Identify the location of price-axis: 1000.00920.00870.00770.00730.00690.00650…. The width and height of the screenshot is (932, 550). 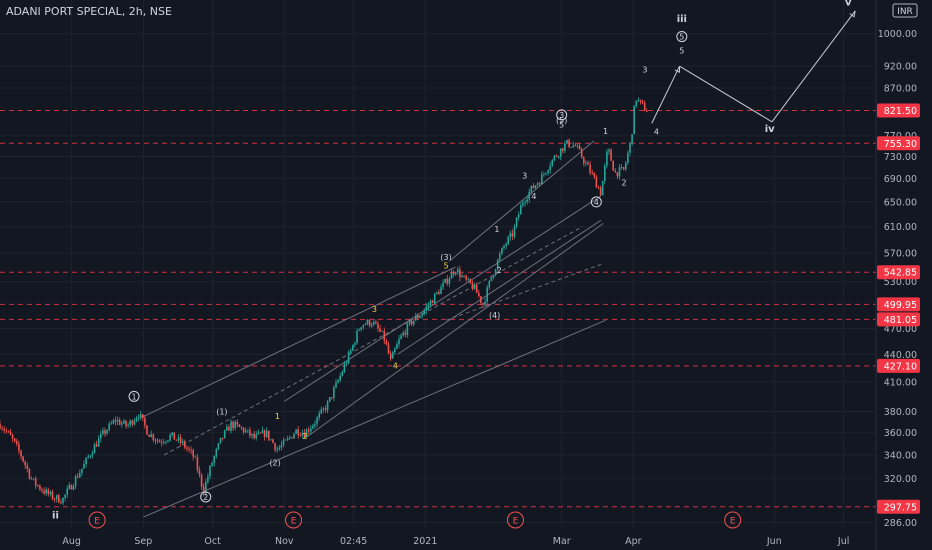
(898, 279).